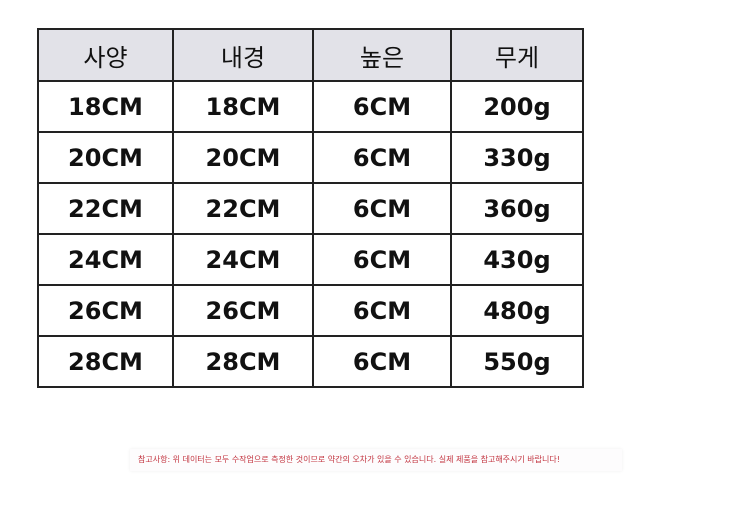  What do you see at coordinates (382, 55) in the screenshot?
I see `header-height: 높은` at bounding box center [382, 55].